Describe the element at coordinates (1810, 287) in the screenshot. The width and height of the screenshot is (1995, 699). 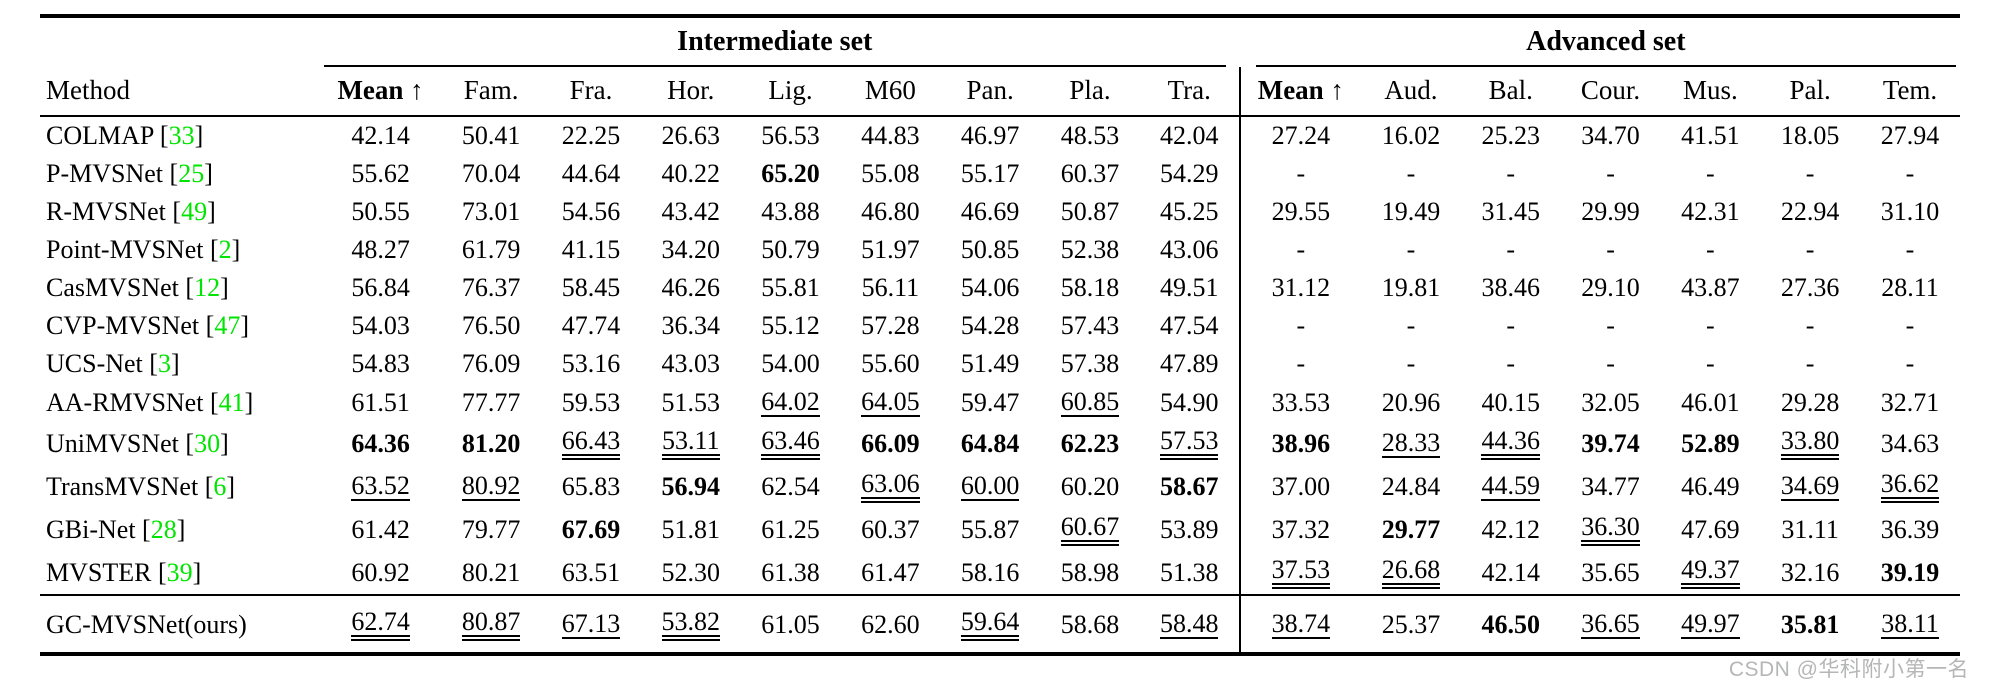
I see `value-cell: 27.36` at that location.